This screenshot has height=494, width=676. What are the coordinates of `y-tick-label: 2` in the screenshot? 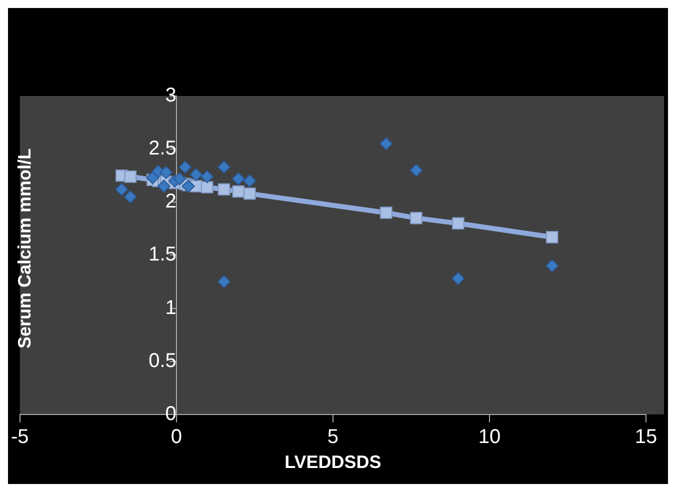 It's located at (170, 201).